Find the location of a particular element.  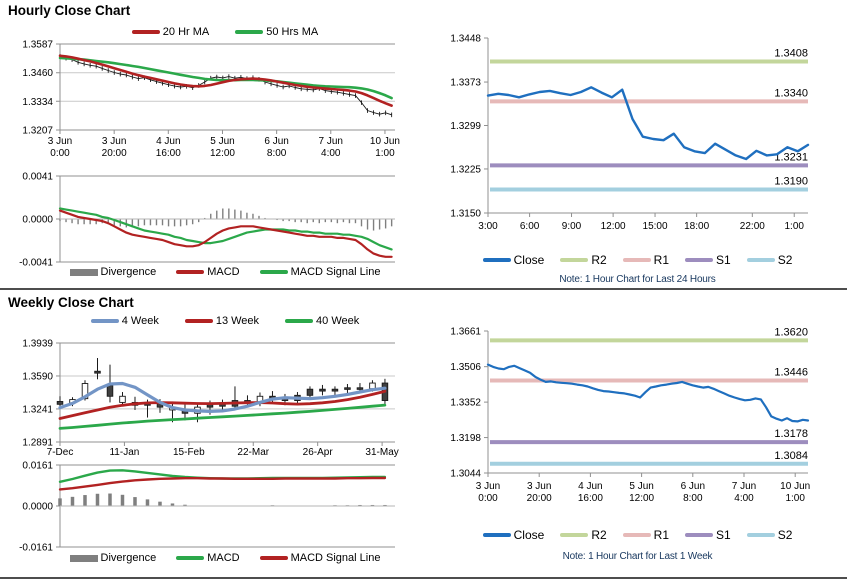

legend-label: 4 Week is located at coordinates (140, 321).